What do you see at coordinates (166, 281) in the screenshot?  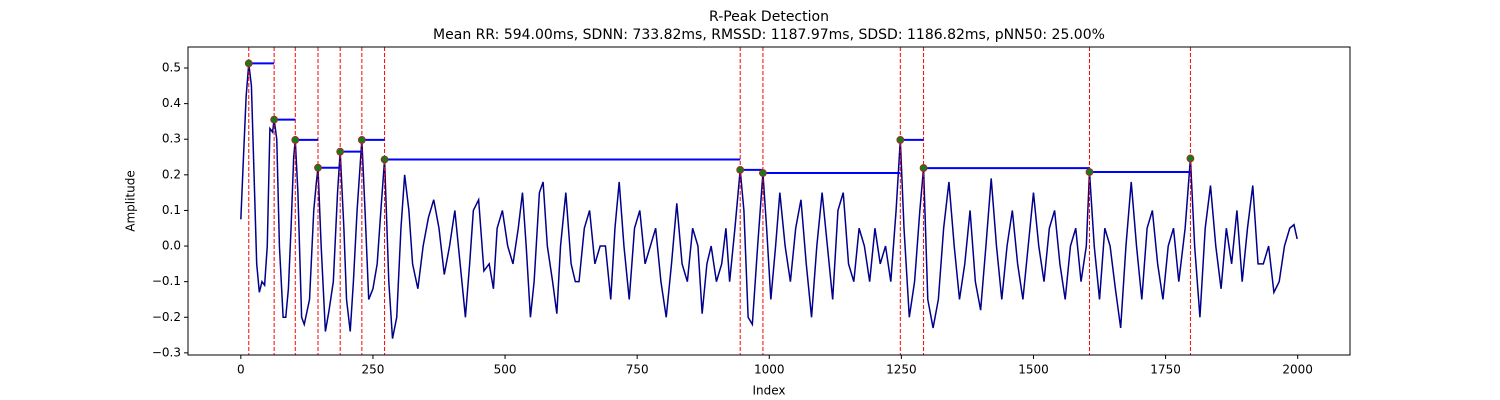 I see `y-tick-label: −0.1` at bounding box center [166, 281].